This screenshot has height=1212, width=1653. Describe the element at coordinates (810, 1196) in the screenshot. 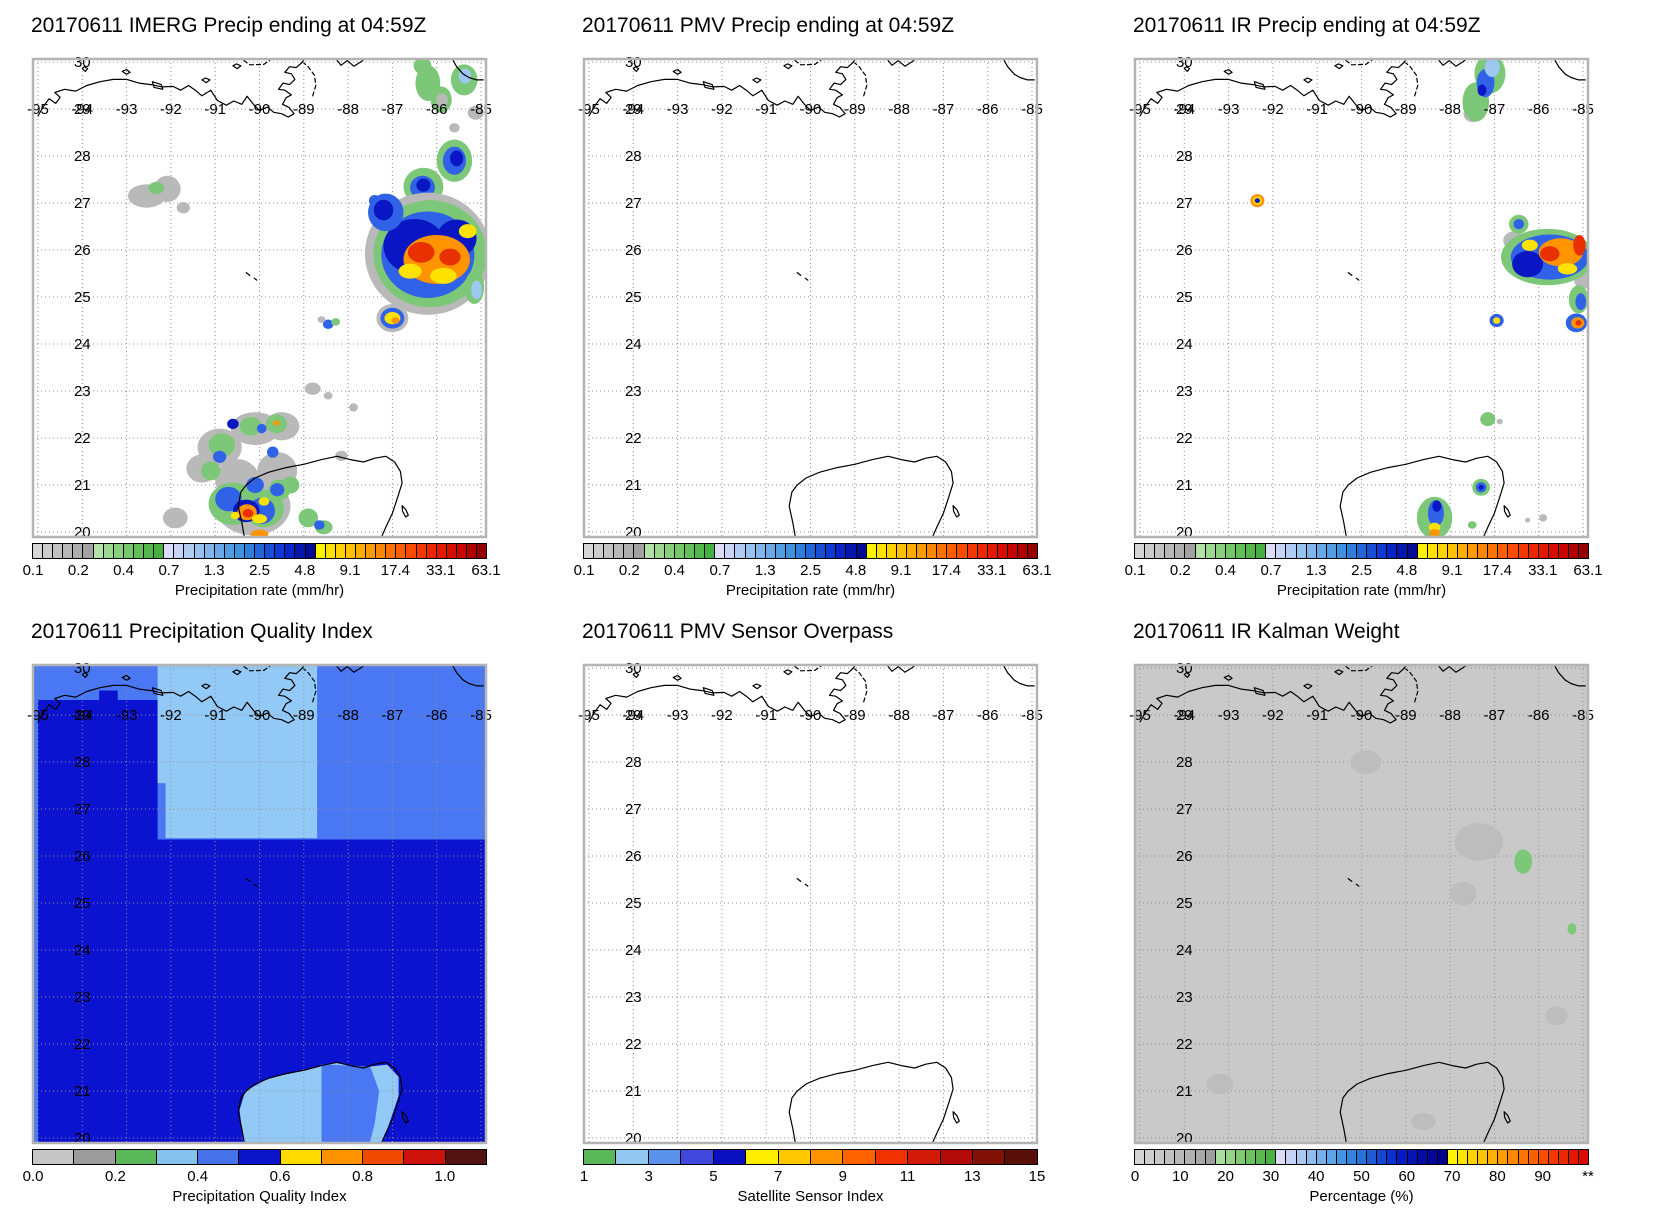

I see `sensor-colorbar-caption: Satellite Sensor Index` at that location.